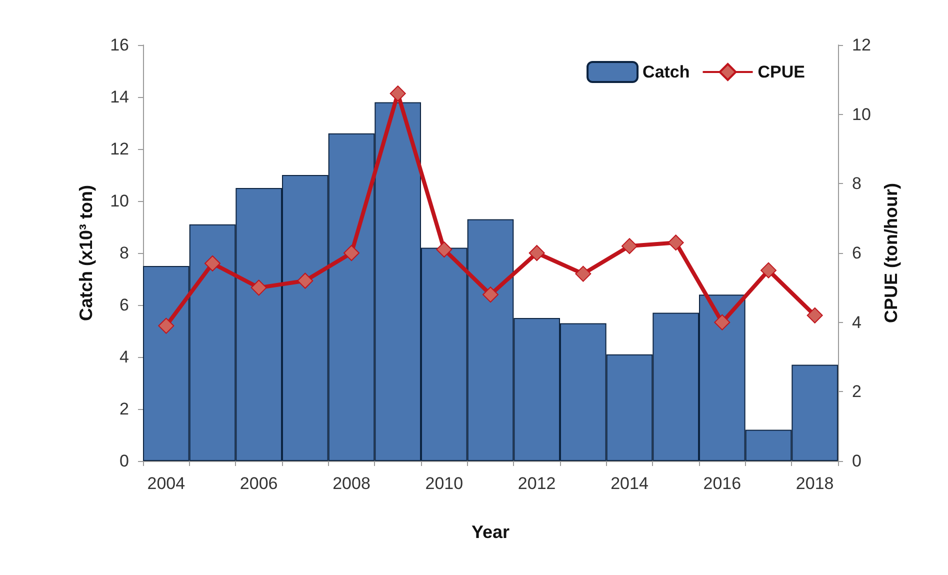 This screenshot has height=575, width=948. I want to click on x-tick-label: 2012, so click(537, 483).